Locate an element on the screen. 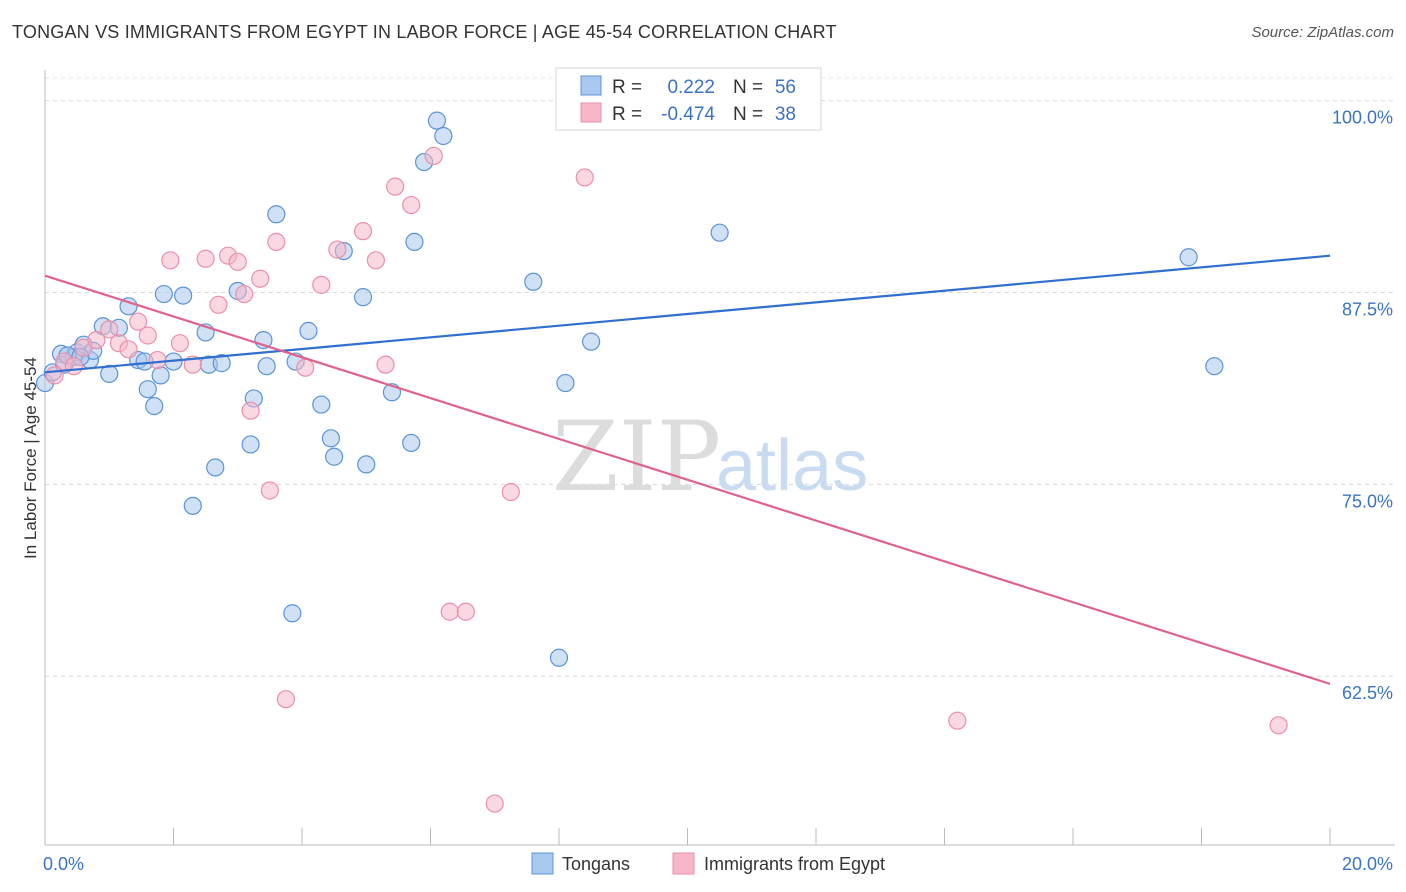 The image size is (1406, 892). watermark-atlas: atlas is located at coordinates (792, 466).